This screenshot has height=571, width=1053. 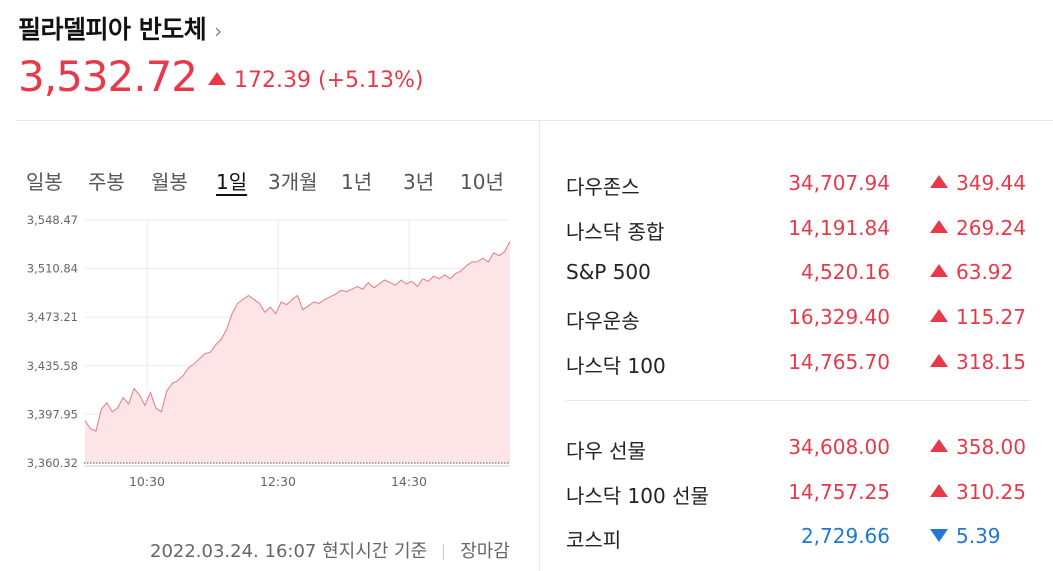 I want to click on index-change-value: 349.44, so click(x=991, y=183).